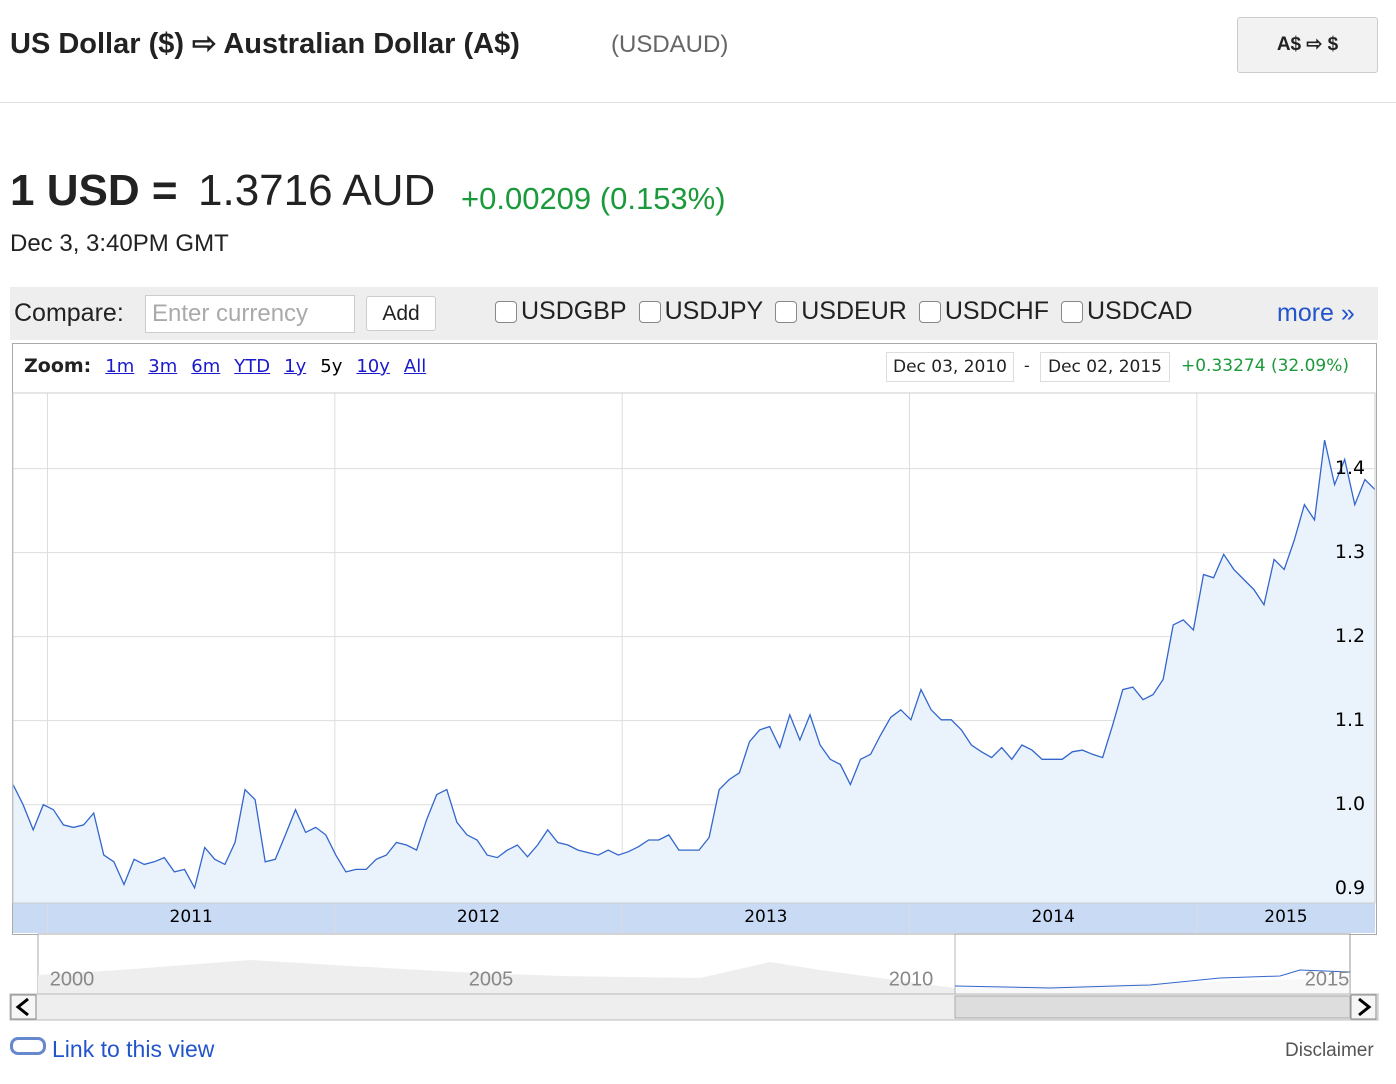 This screenshot has height=1084, width=1396. What do you see at coordinates (574, 311) in the screenshot?
I see `option-label: USDGBP` at bounding box center [574, 311].